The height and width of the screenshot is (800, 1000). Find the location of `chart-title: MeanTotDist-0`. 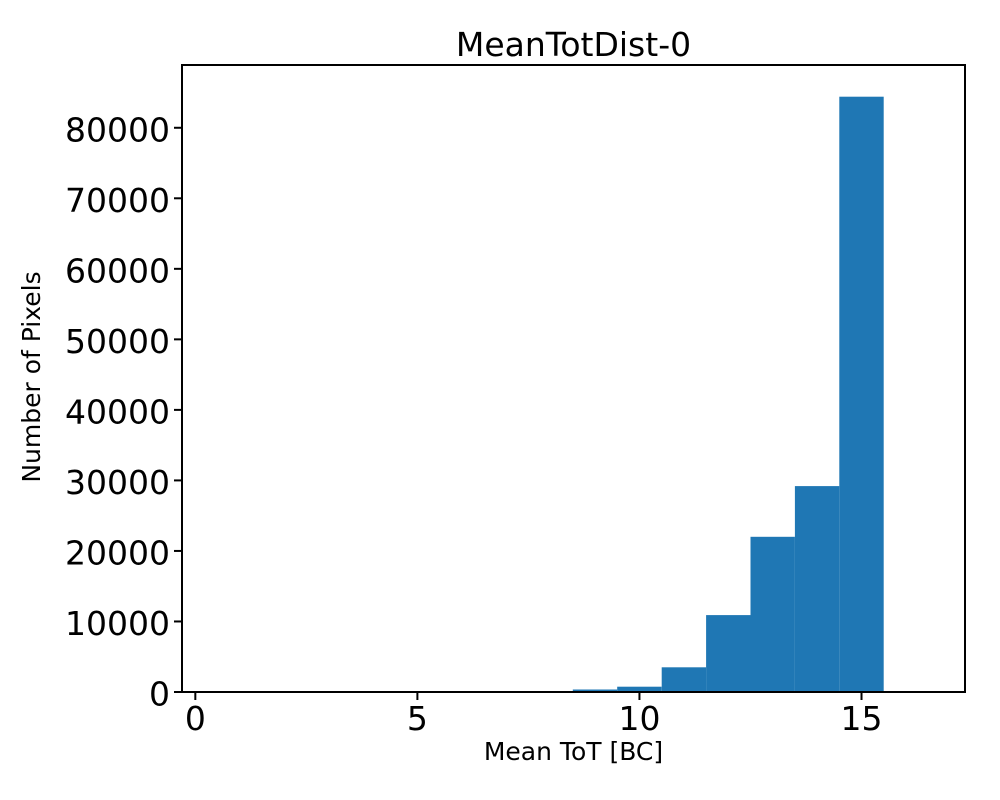

chart-title: MeanTotDist-0 is located at coordinates (573, 44).